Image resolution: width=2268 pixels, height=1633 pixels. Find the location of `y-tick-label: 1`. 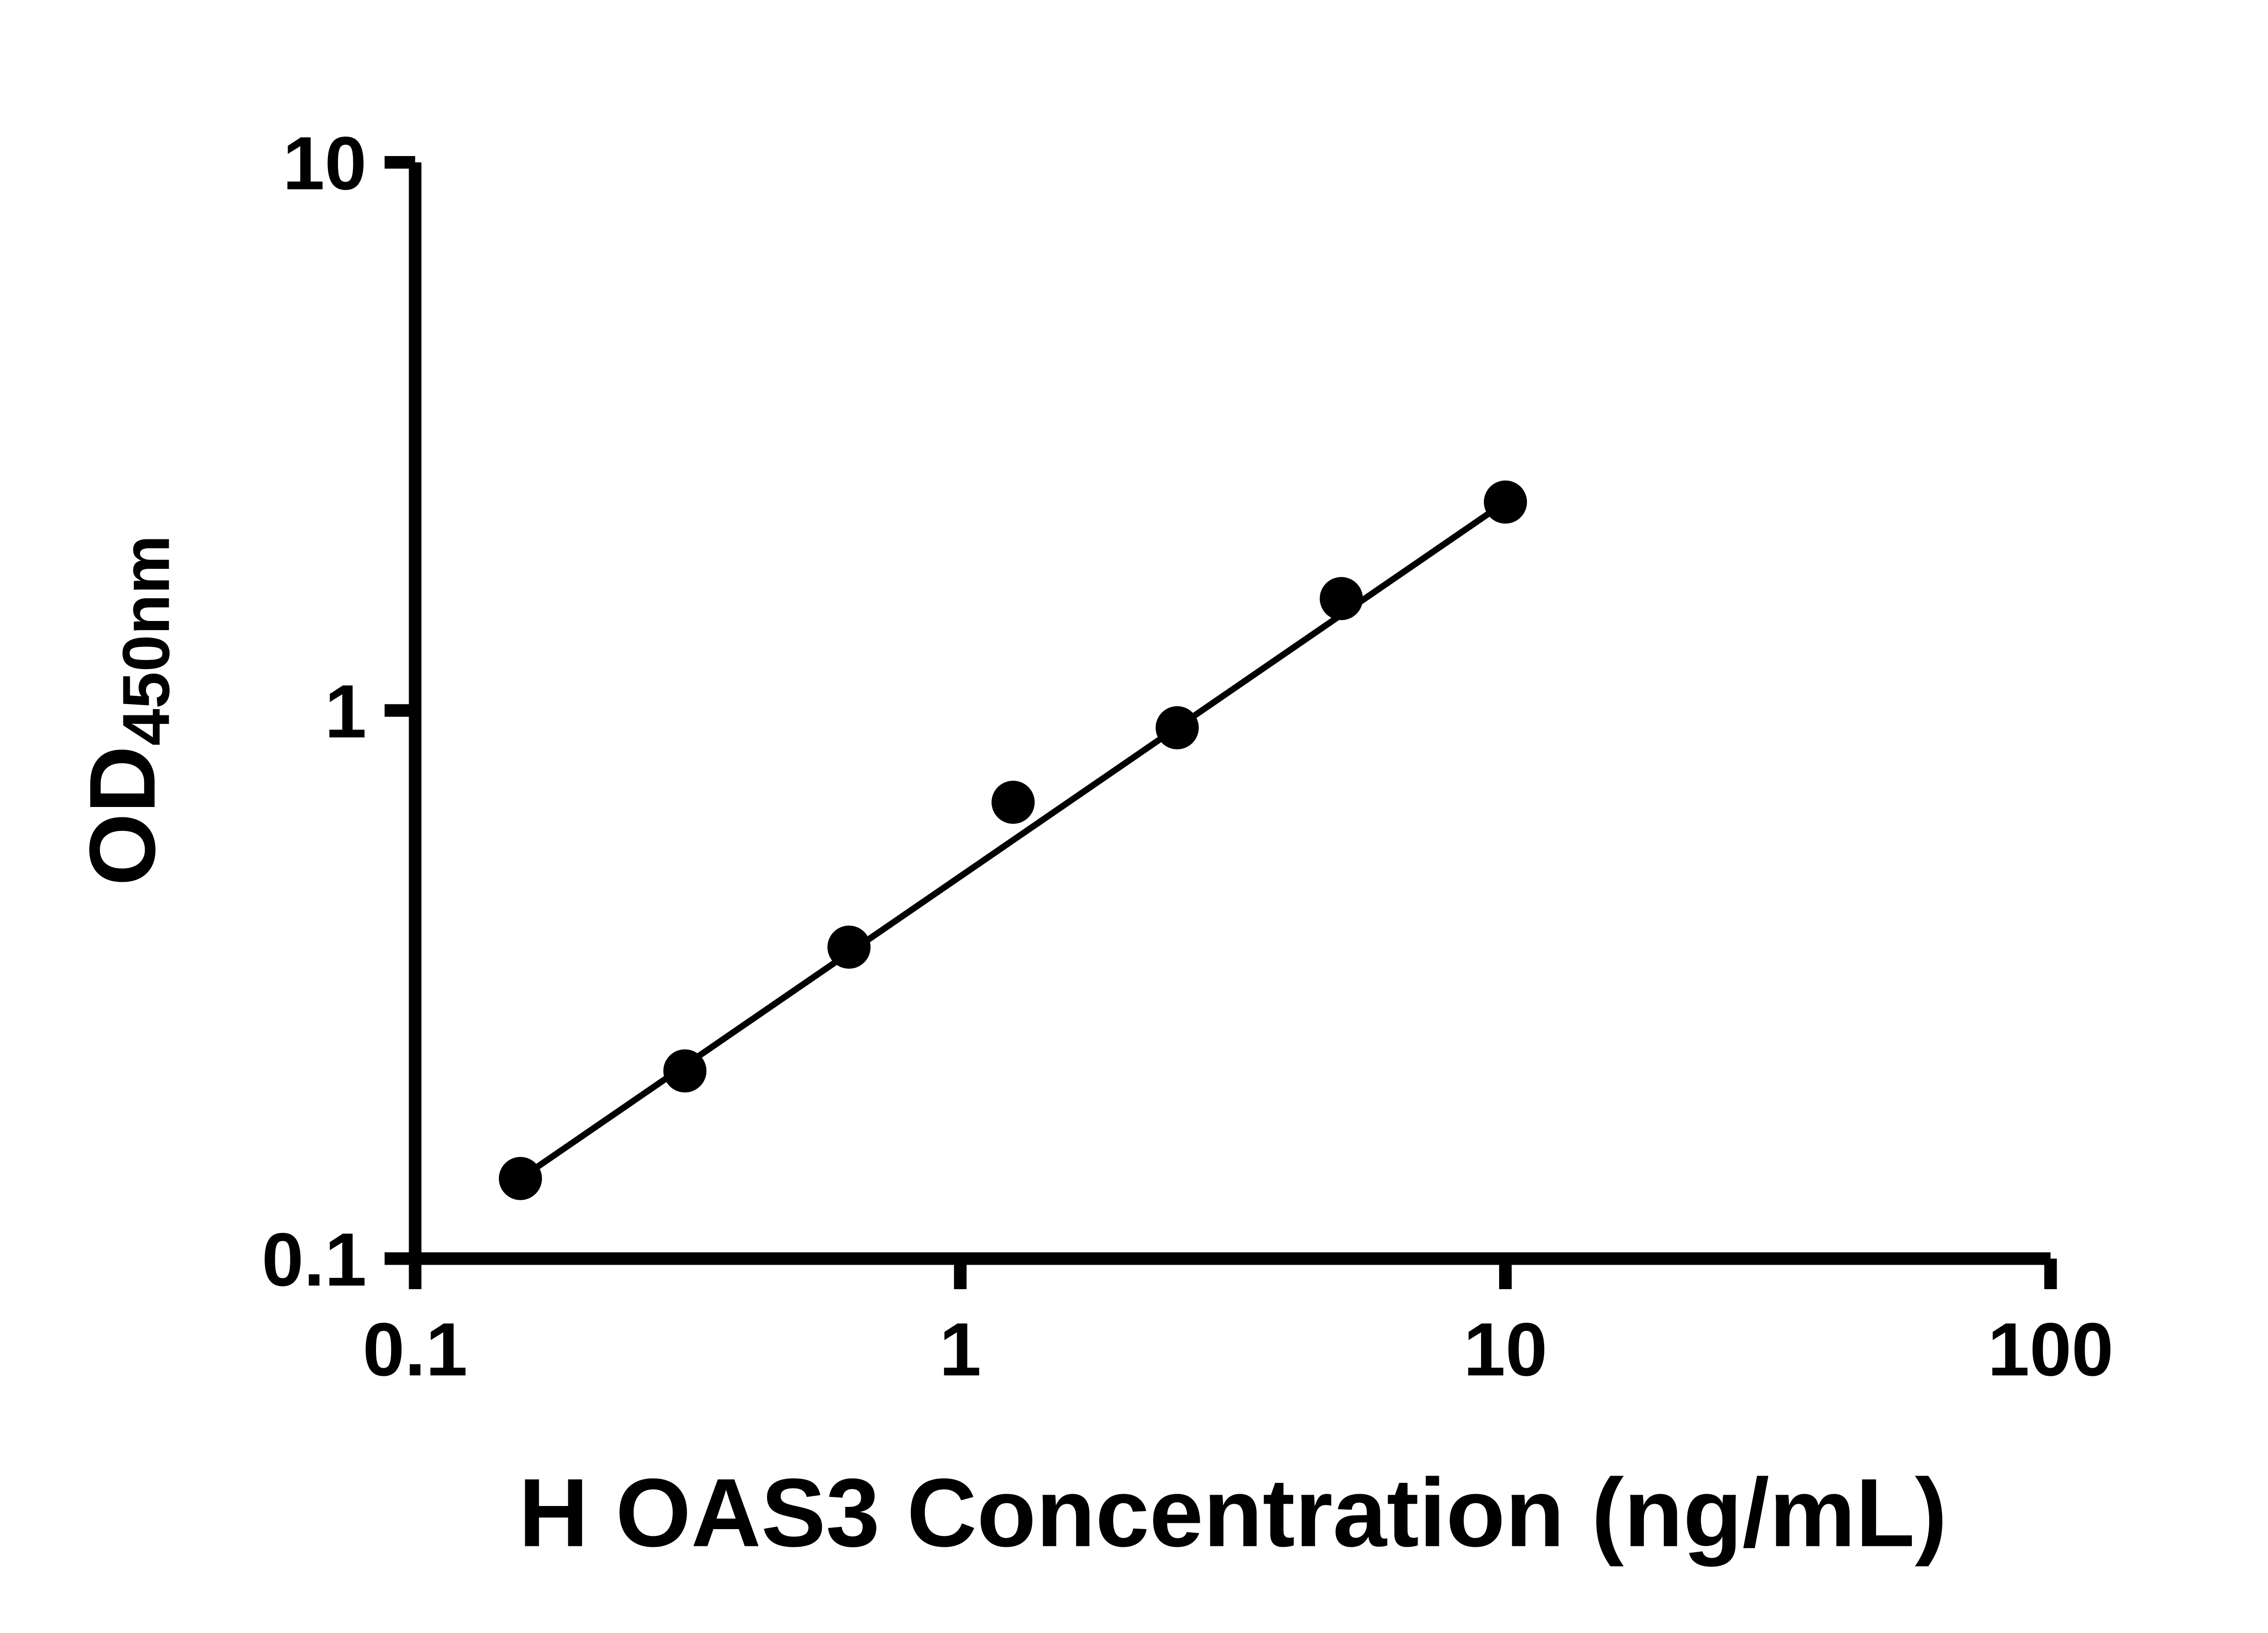

y-tick-label: 1 is located at coordinates (346, 712).